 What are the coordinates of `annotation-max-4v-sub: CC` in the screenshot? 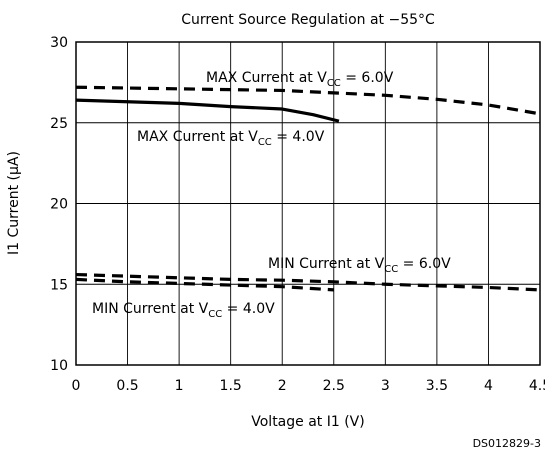 It's located at (265, 142).